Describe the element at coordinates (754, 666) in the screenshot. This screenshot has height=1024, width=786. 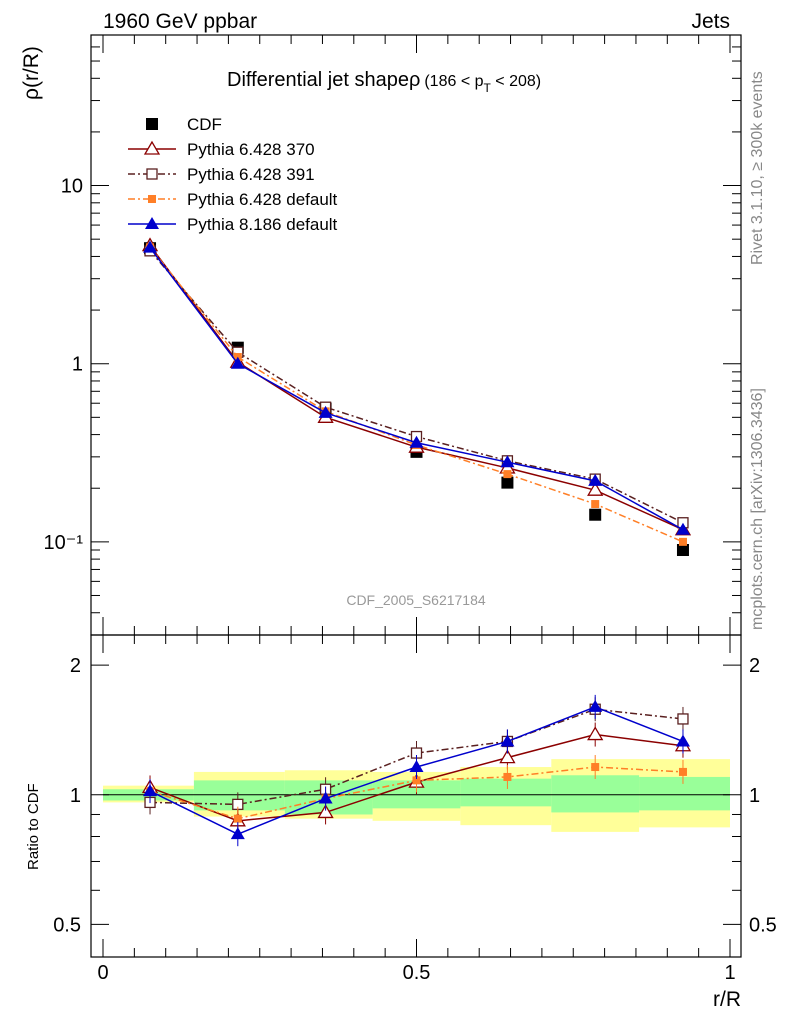
I see `ratio-y-tick-label-right: 2` at that location.